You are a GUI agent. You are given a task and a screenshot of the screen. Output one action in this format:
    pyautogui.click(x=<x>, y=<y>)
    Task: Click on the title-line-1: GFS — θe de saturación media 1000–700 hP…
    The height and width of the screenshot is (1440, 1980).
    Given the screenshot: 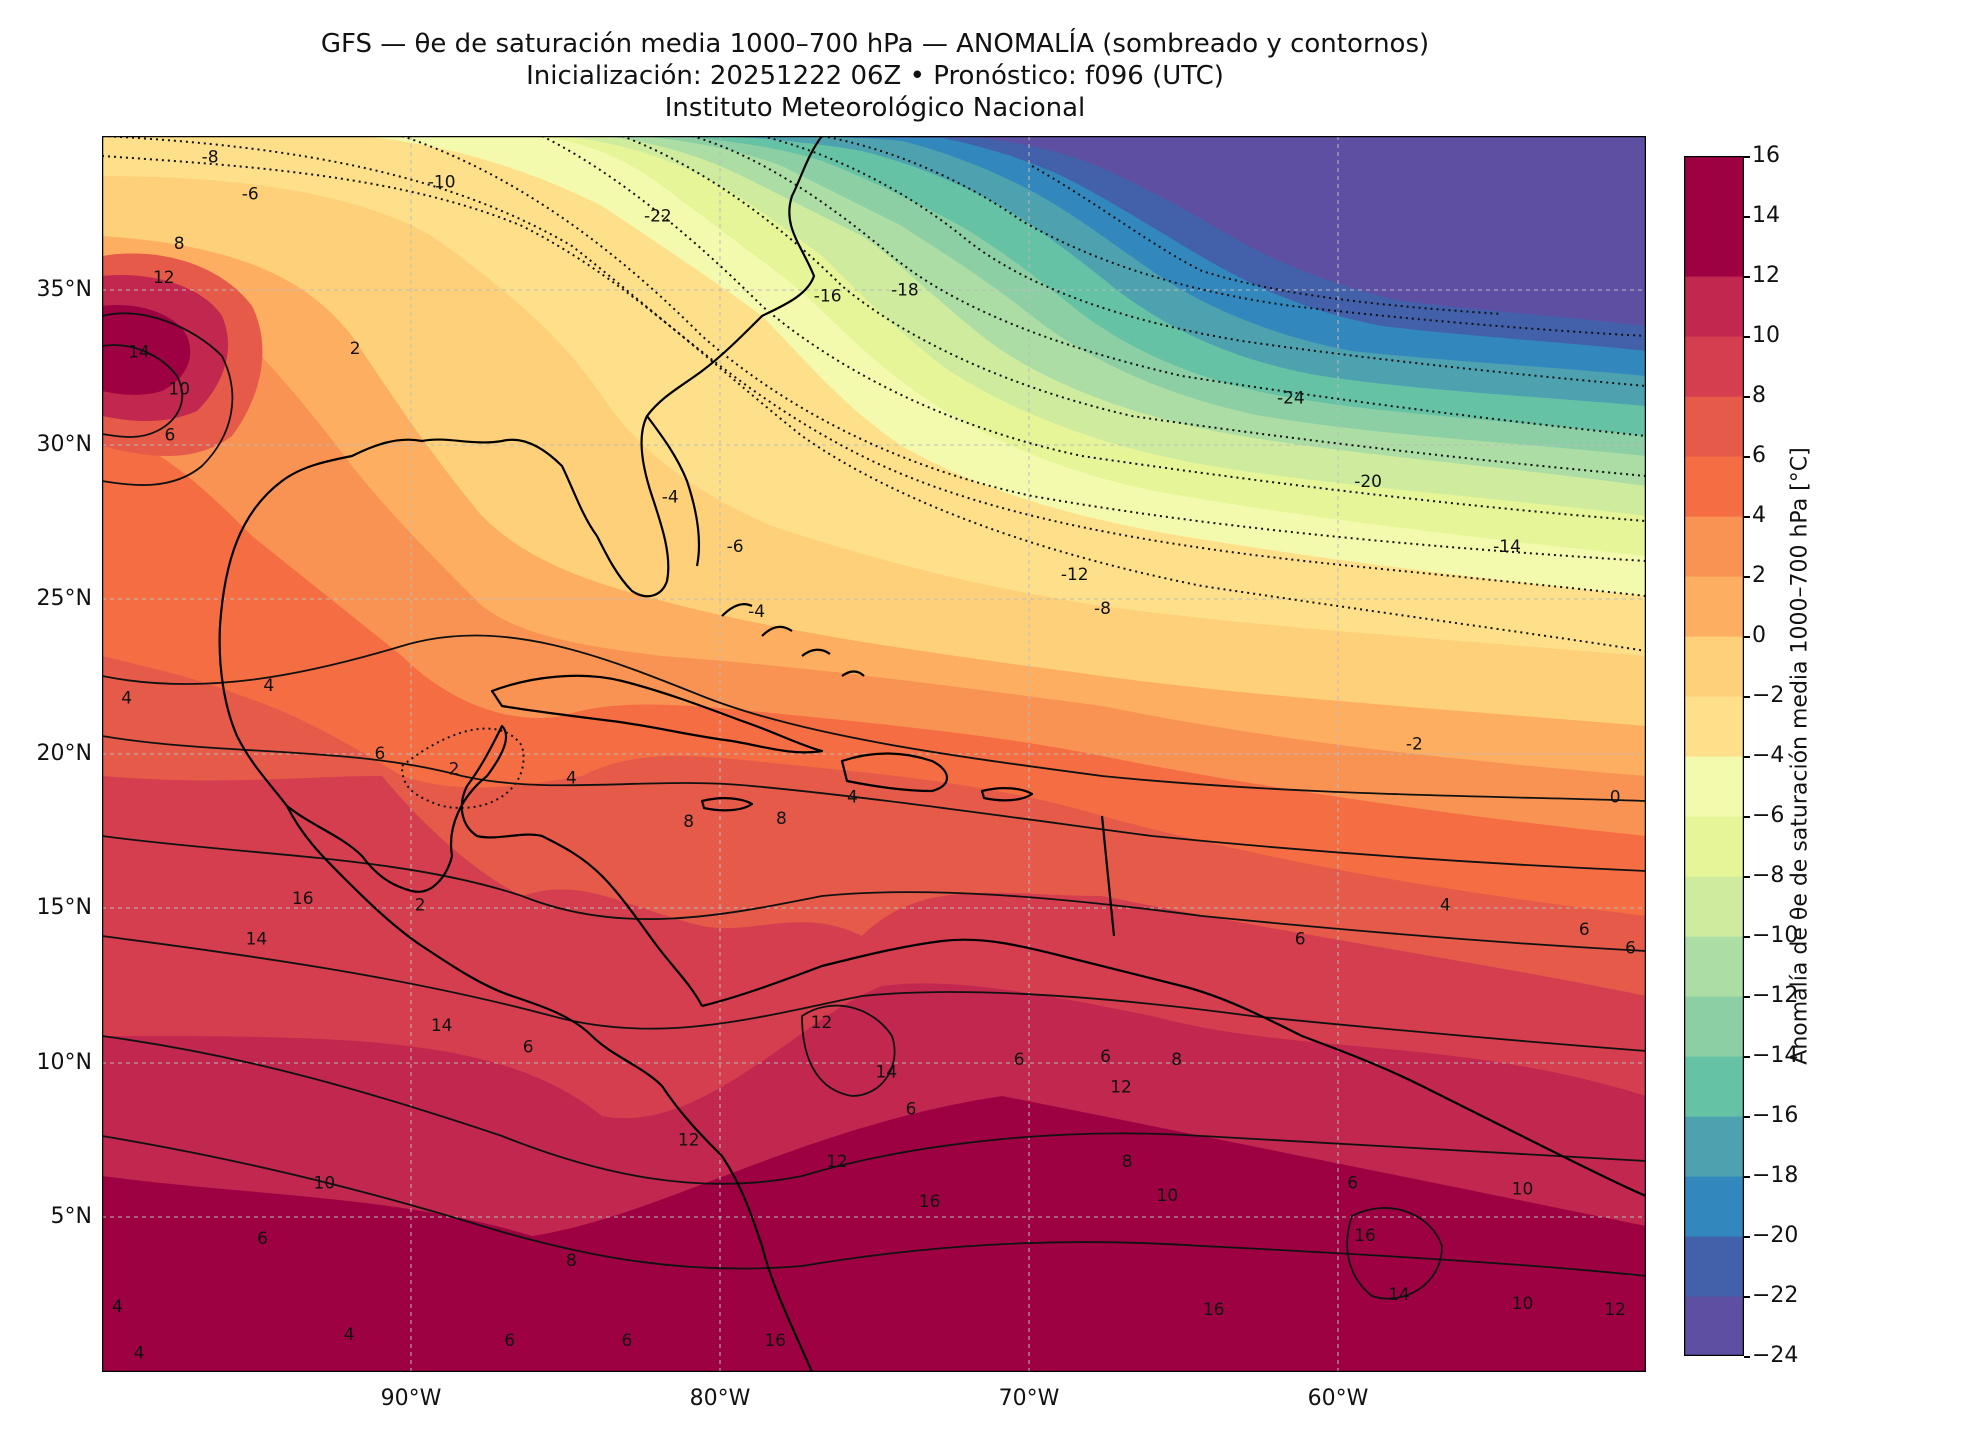 What is the action you would take?
    pyautogui.click(x=875, y=44)
    